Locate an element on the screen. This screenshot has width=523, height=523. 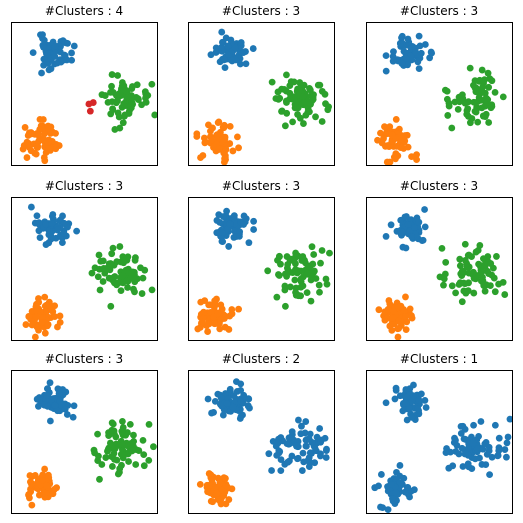
scatter-panel-4: #Clusters : 3 is located at coordinates (84, 260).